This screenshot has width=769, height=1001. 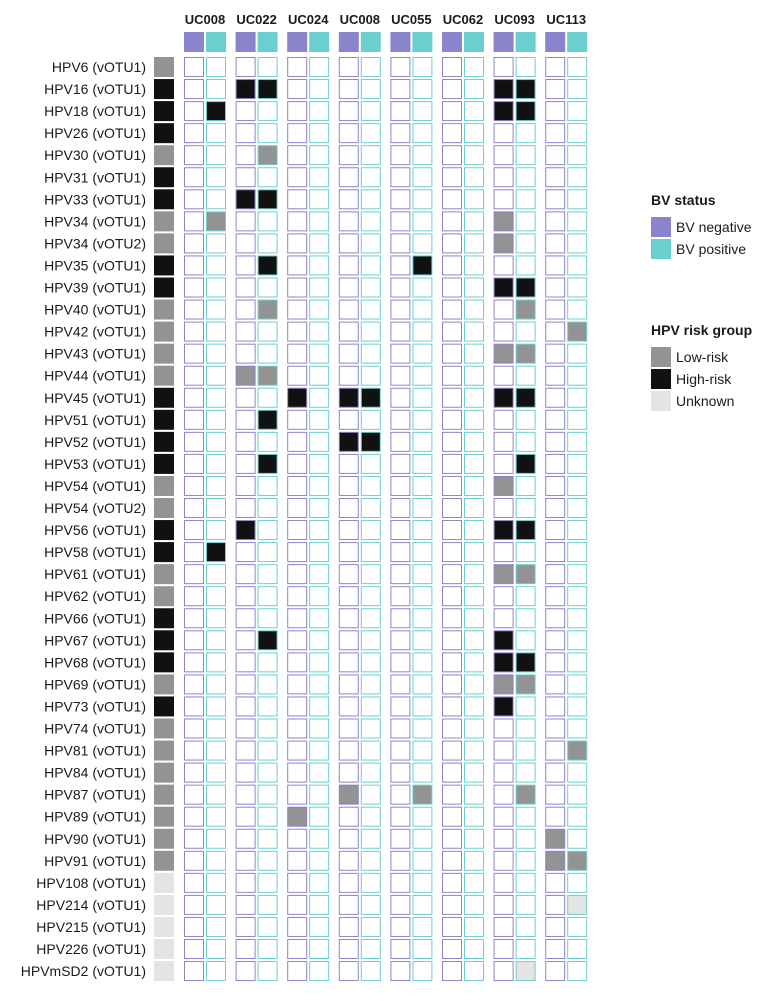 I want to click on row-label-hpv53-votu1: HPV53 (vOTU1), so click(x=95, y=464).